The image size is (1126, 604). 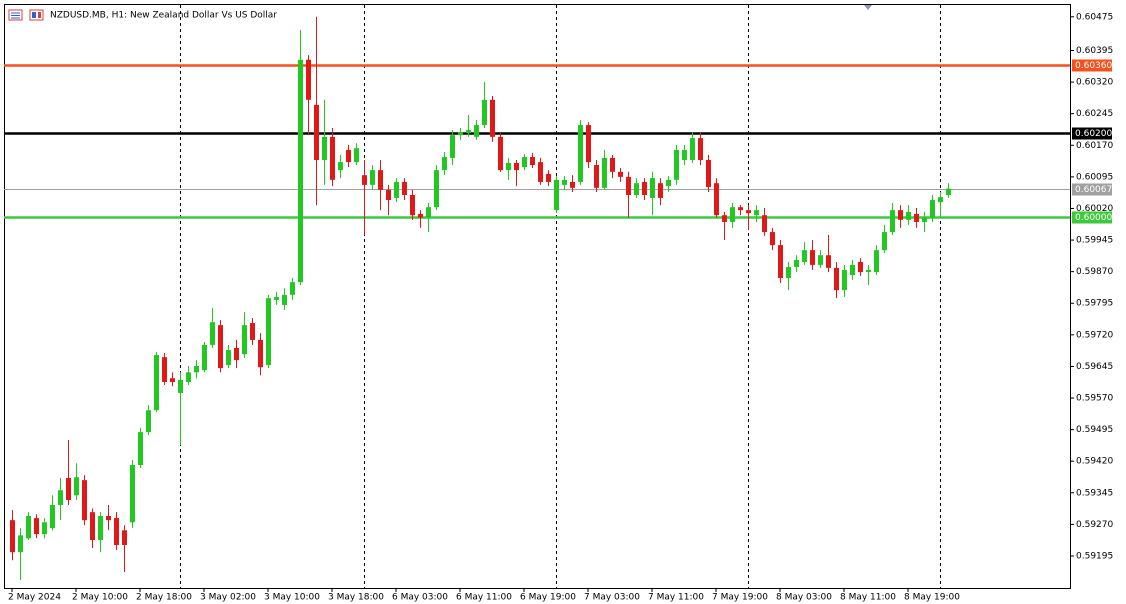 I want to click on icon-bar, so click(x=34, y=15).